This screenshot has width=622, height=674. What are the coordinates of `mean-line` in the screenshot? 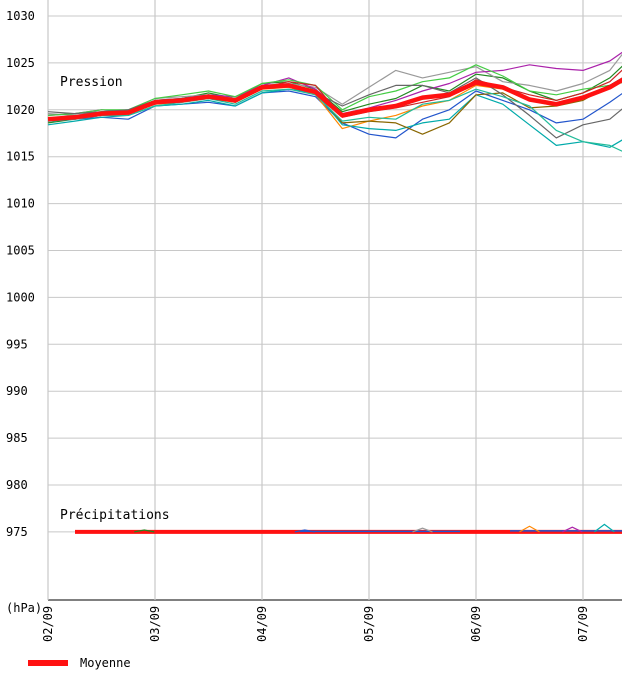 It's located at (334, 99).